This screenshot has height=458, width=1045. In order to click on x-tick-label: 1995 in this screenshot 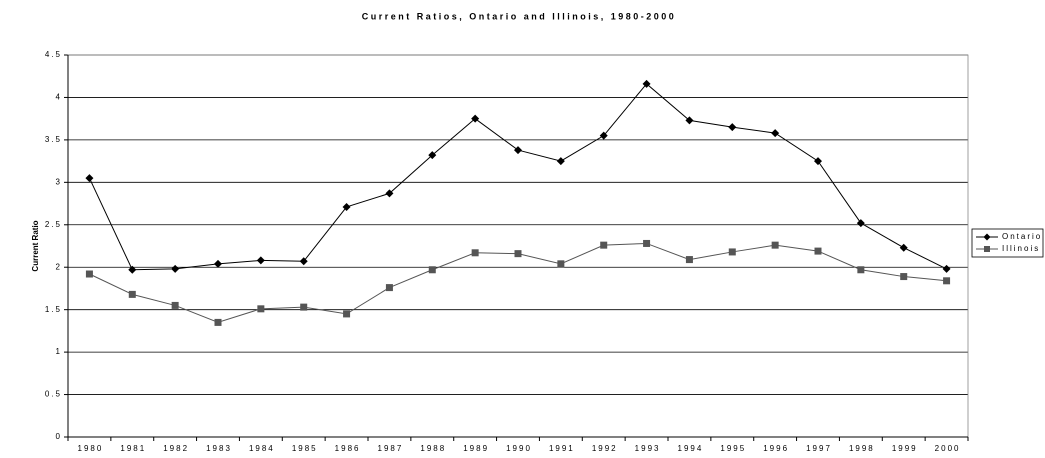, I will do `click(733, 448)`.